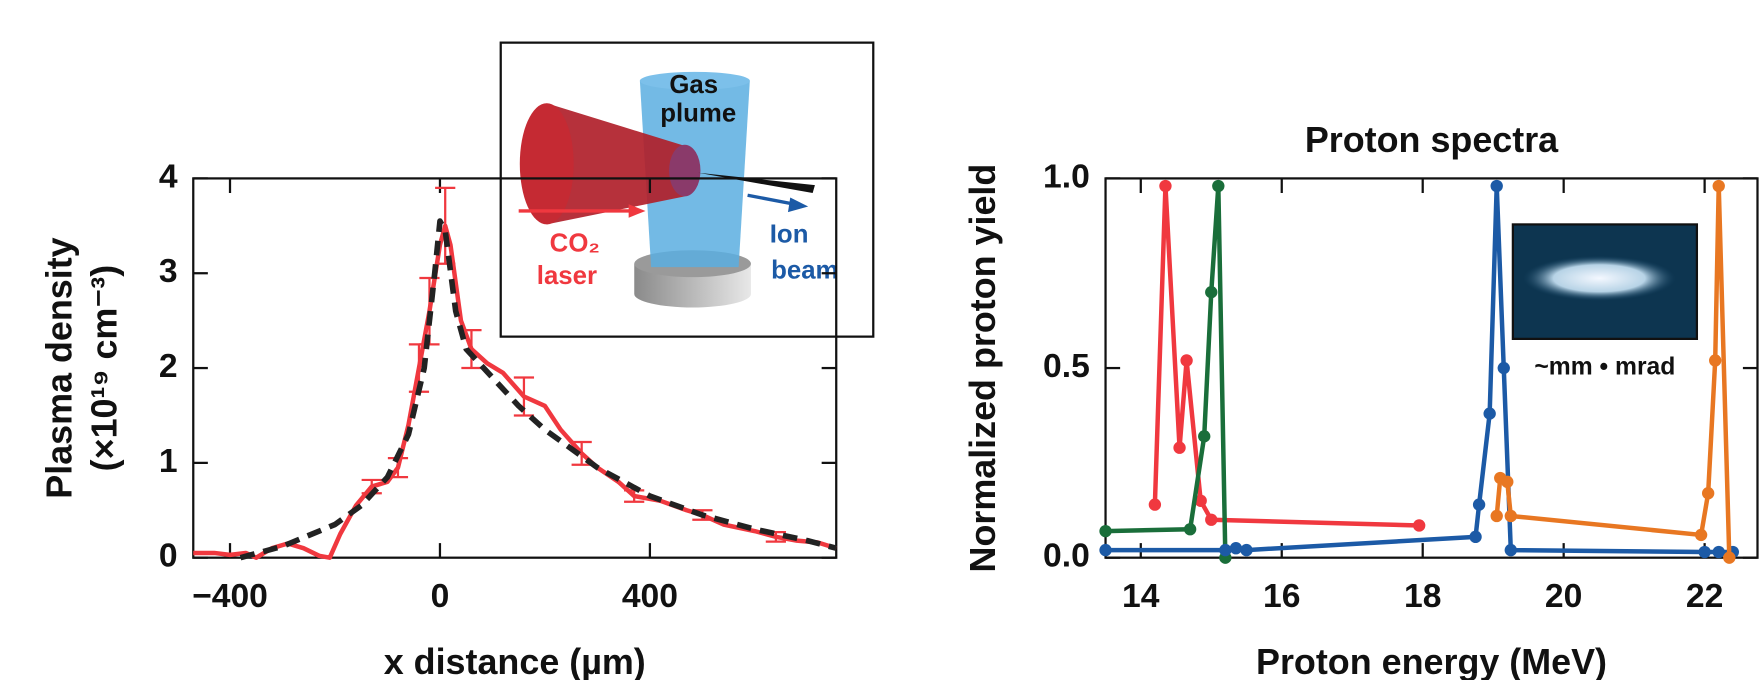 The image size is (1760, 680). What do you see at coordinates (983, 368) in the screenshot?
I see `y-axis-label: Normalized proton yield` at bounding box center [983, 368].